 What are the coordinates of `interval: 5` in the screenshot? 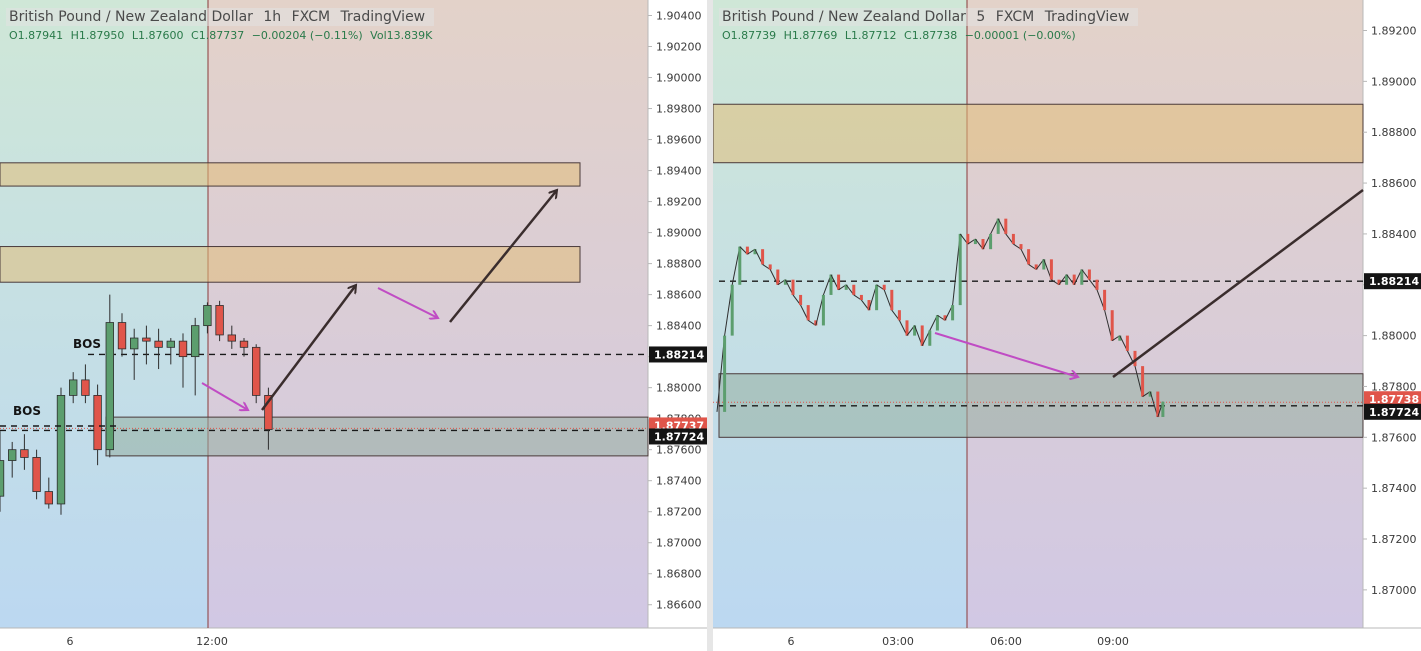 It's located at (981, 17).